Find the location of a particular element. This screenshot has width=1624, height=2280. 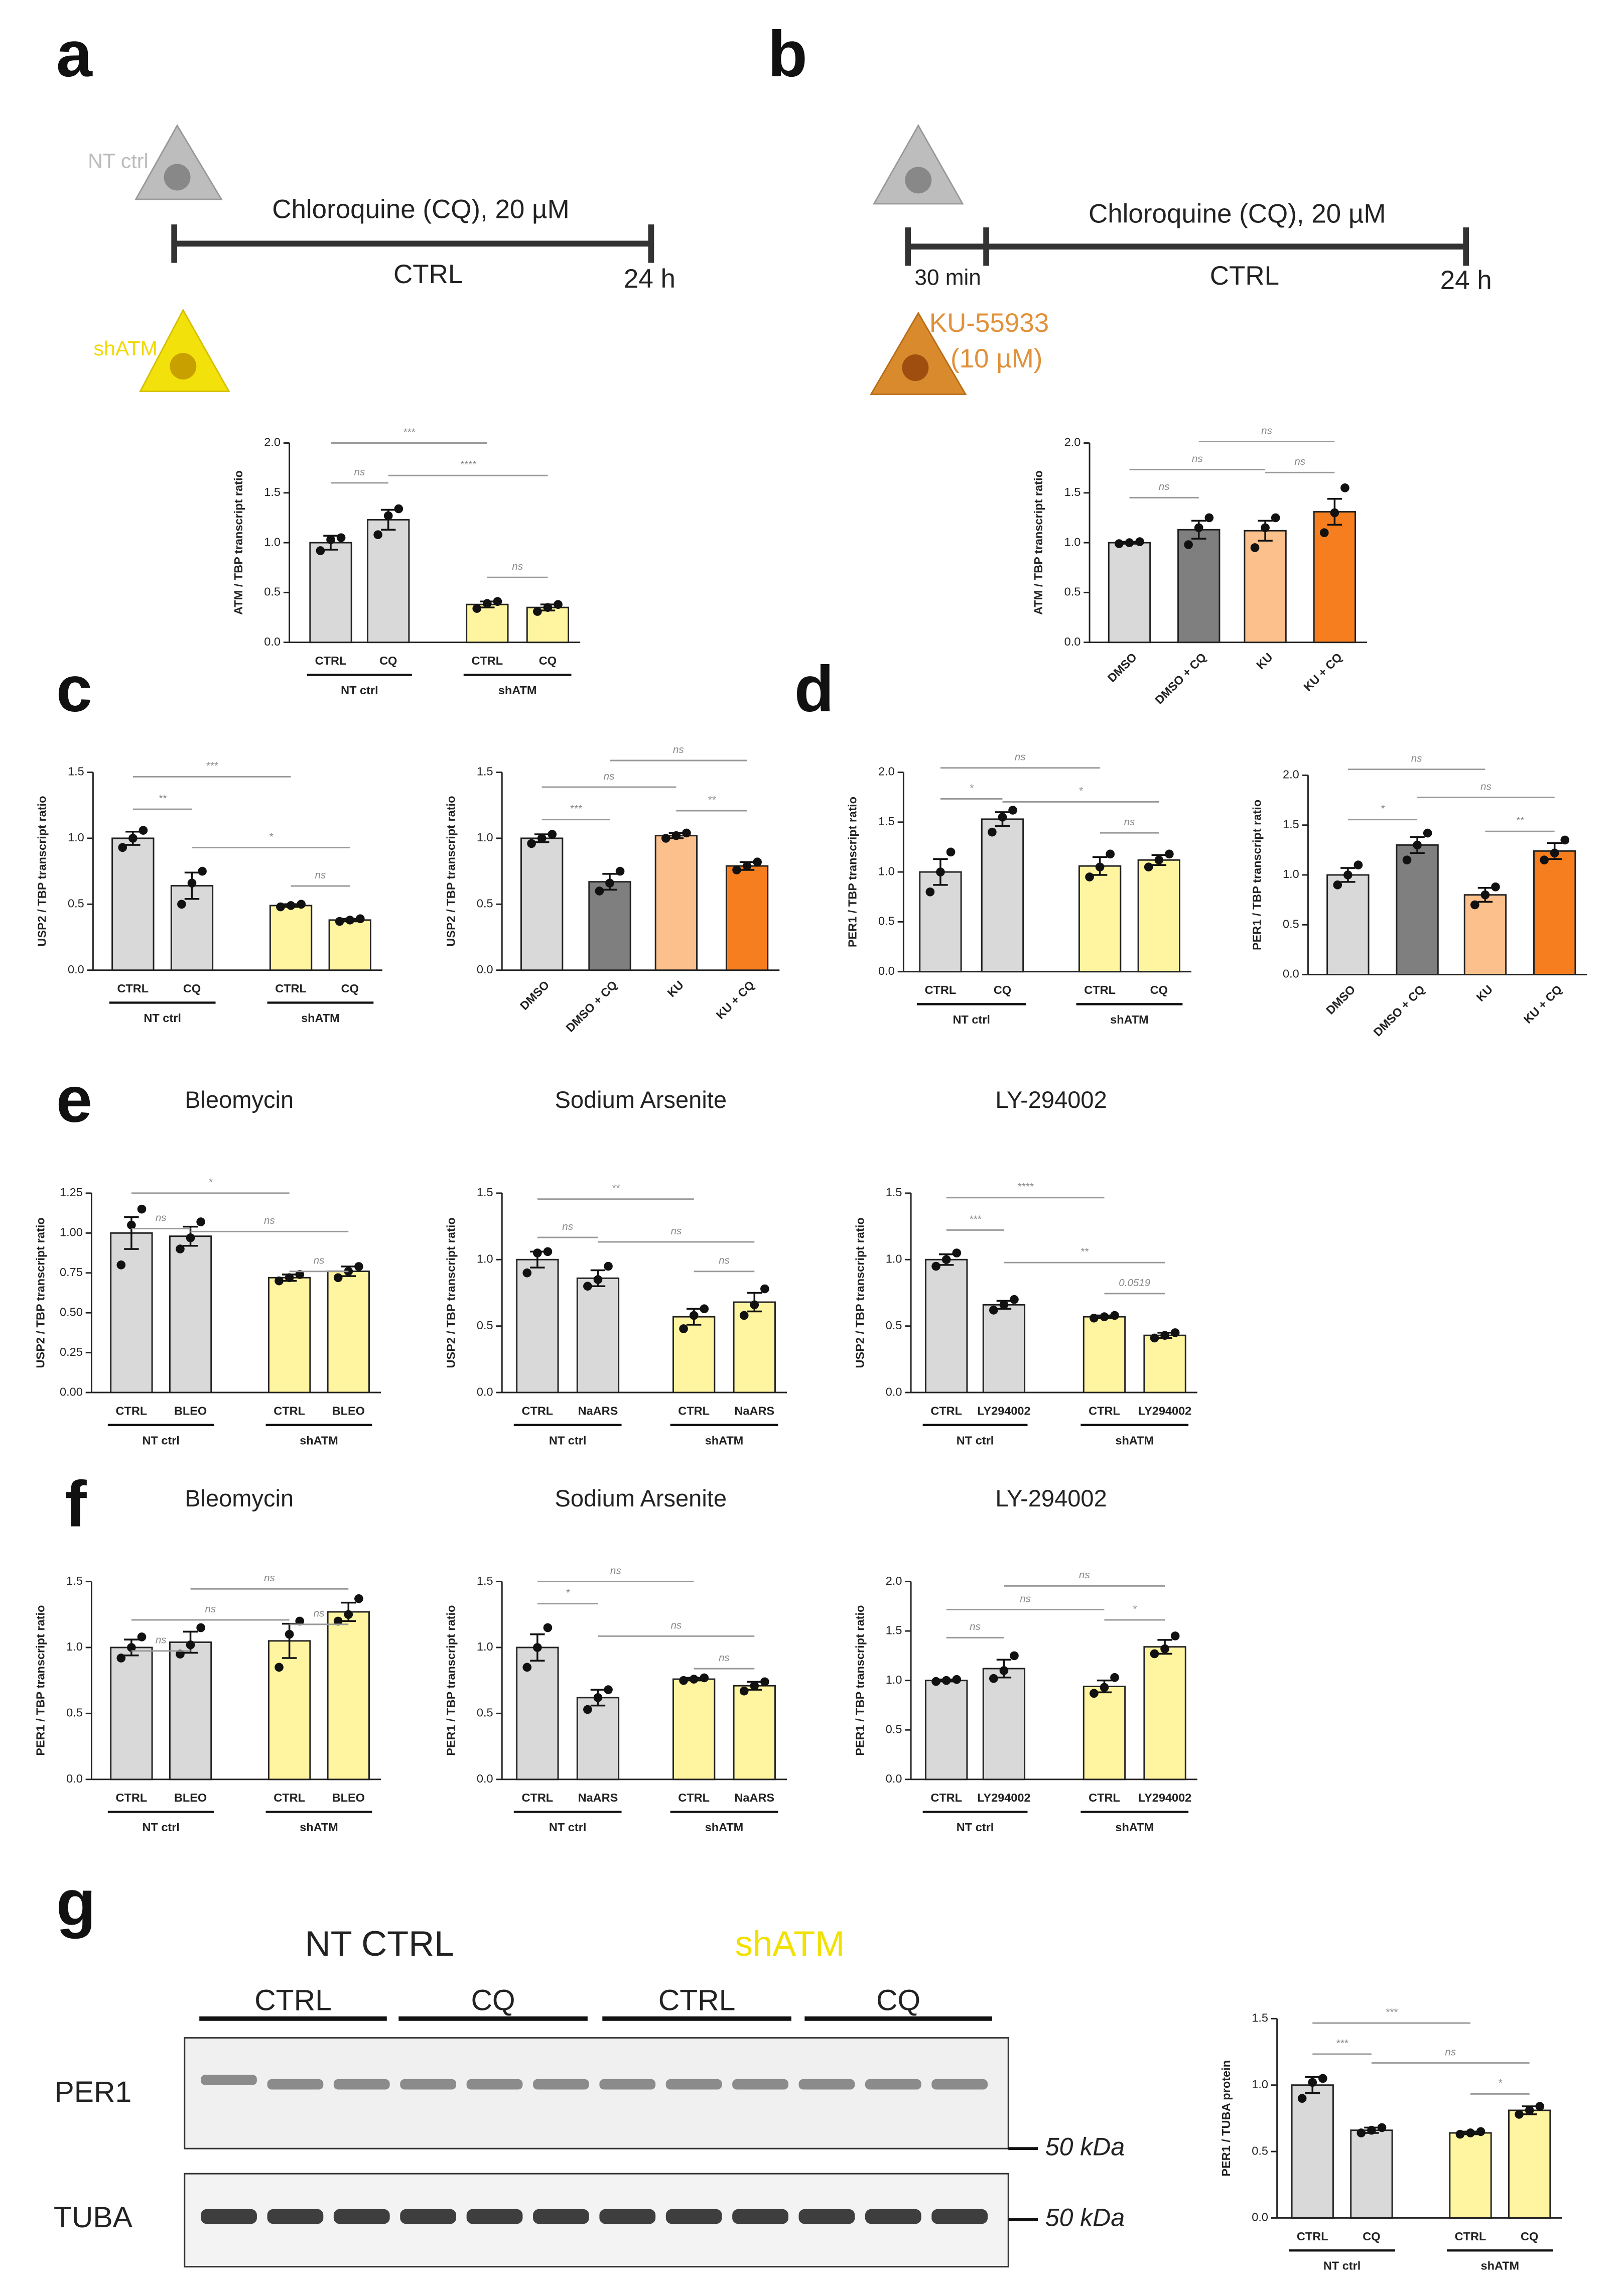

x-tick-label: CTRL is located at coordinates (1104, 1797).